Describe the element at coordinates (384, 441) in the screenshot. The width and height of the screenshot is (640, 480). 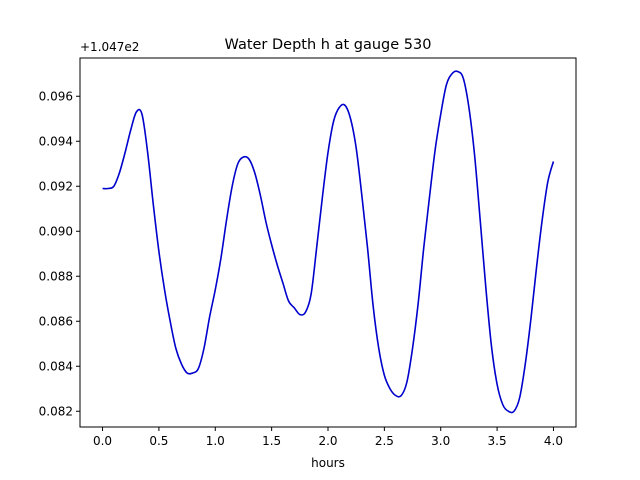
I see `x-tick-label: 2.5` at that location.